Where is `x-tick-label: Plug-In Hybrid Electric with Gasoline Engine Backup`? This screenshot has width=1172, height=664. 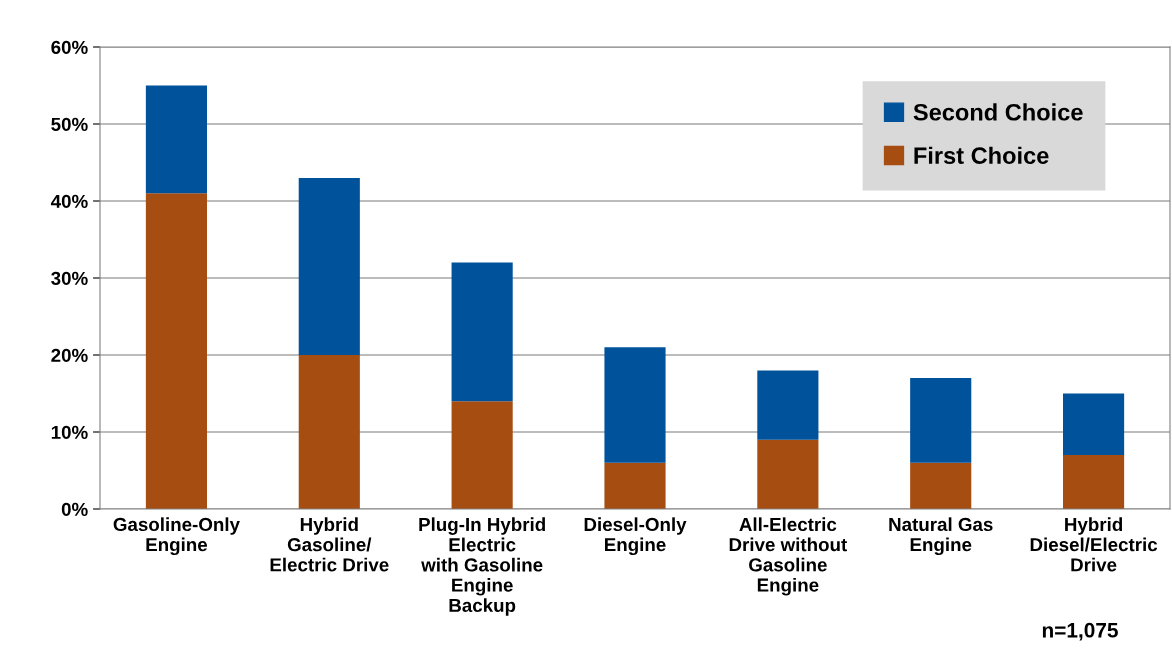 x-tick-label: Plug-In Hybrid Electric with Gasoline Engine Backup is located at coordinates (482, 566).